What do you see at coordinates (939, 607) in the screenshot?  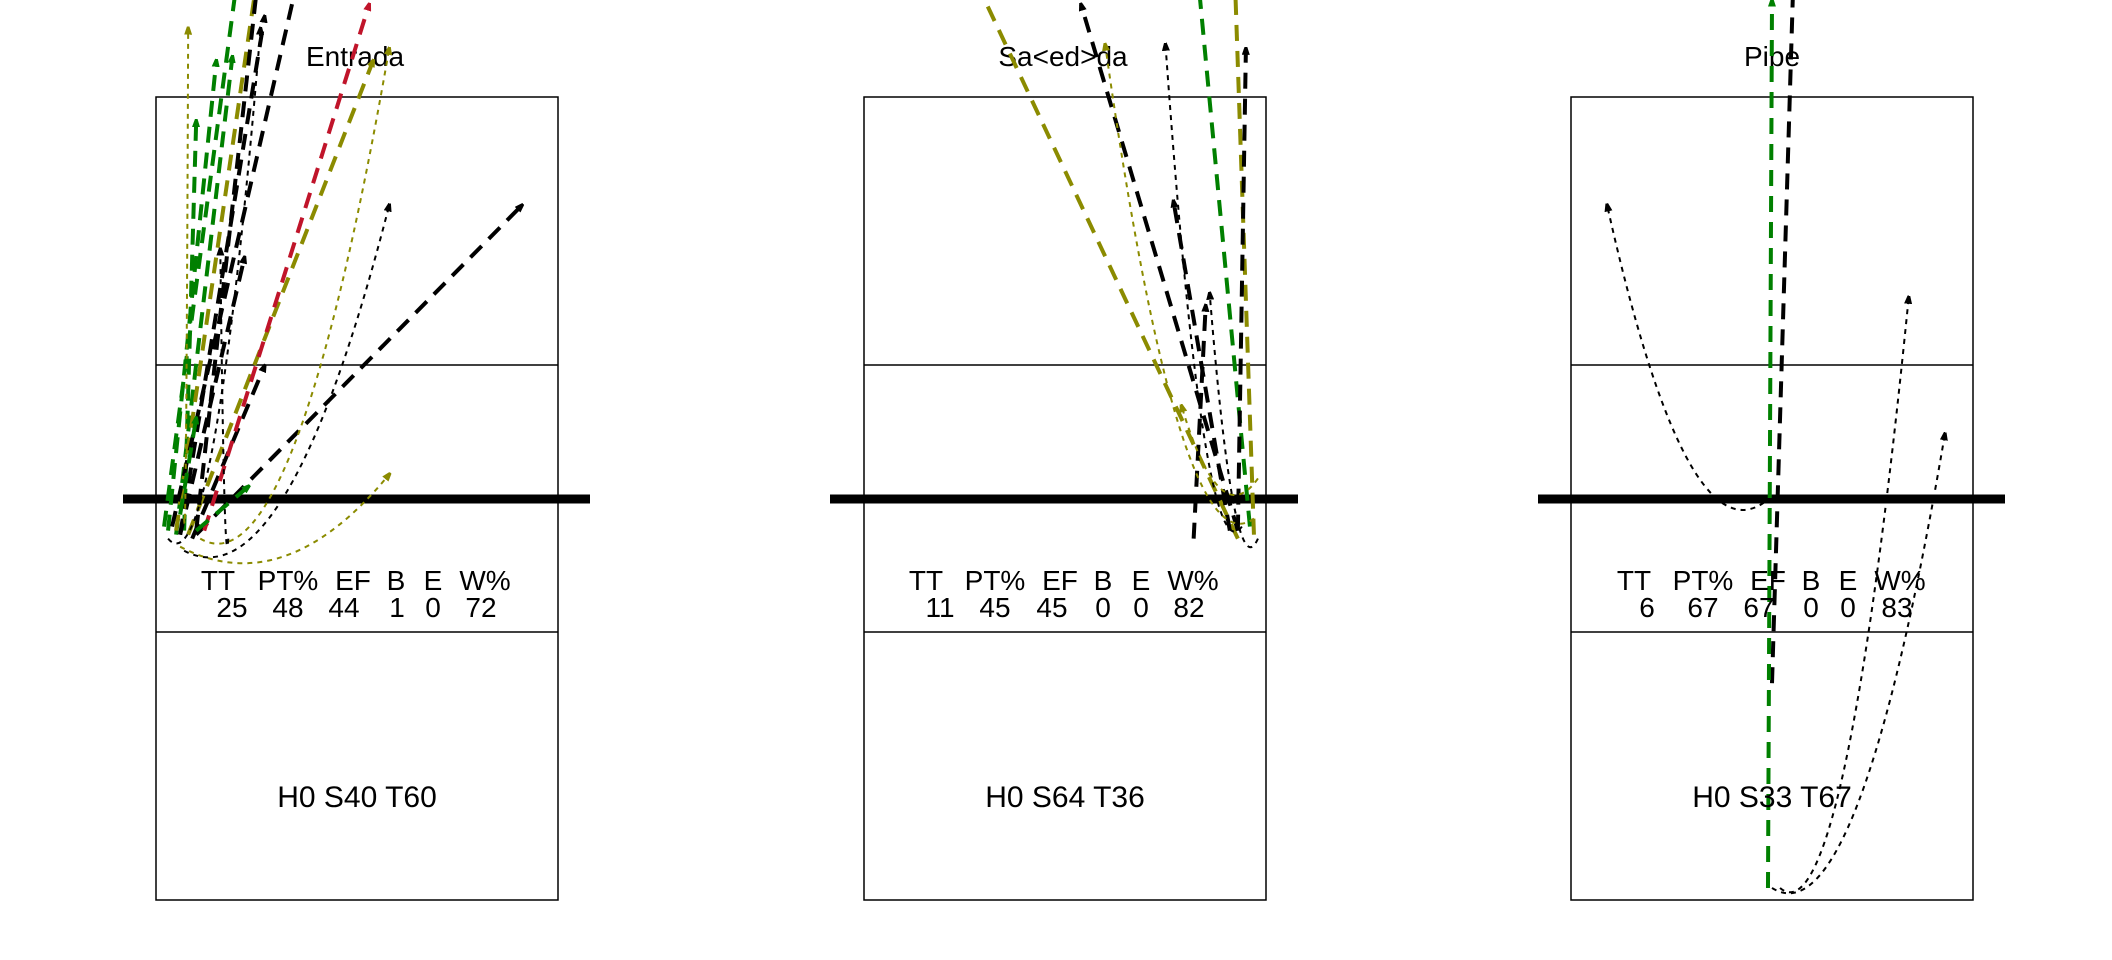 I see `stat-value-tt: 11` at bounding box center [939, 607].